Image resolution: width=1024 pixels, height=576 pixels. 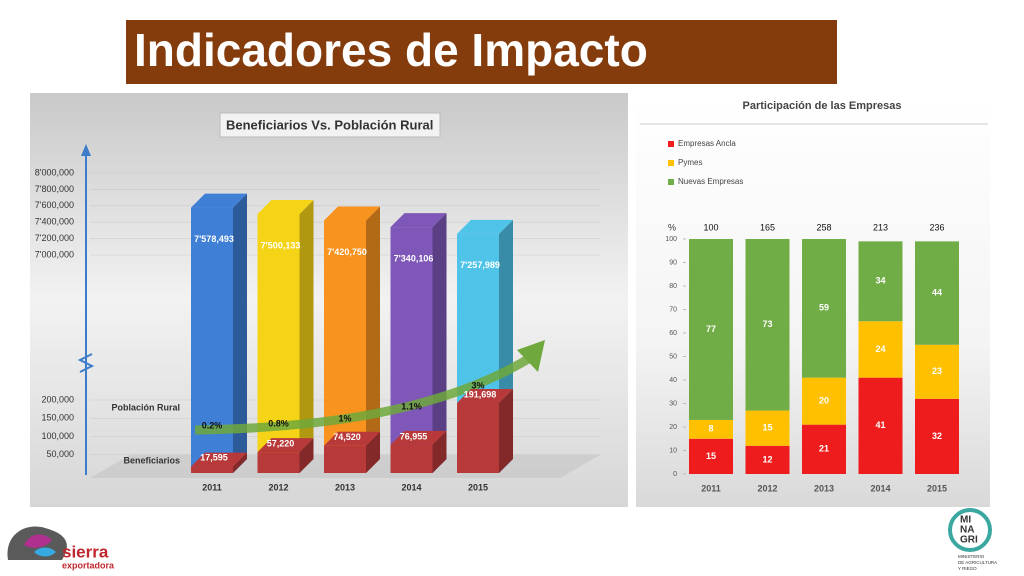 What do you see at coordinates (965, 520) in the screenshot?
I see `logo-text: MI` at bounding box center [965, 520].